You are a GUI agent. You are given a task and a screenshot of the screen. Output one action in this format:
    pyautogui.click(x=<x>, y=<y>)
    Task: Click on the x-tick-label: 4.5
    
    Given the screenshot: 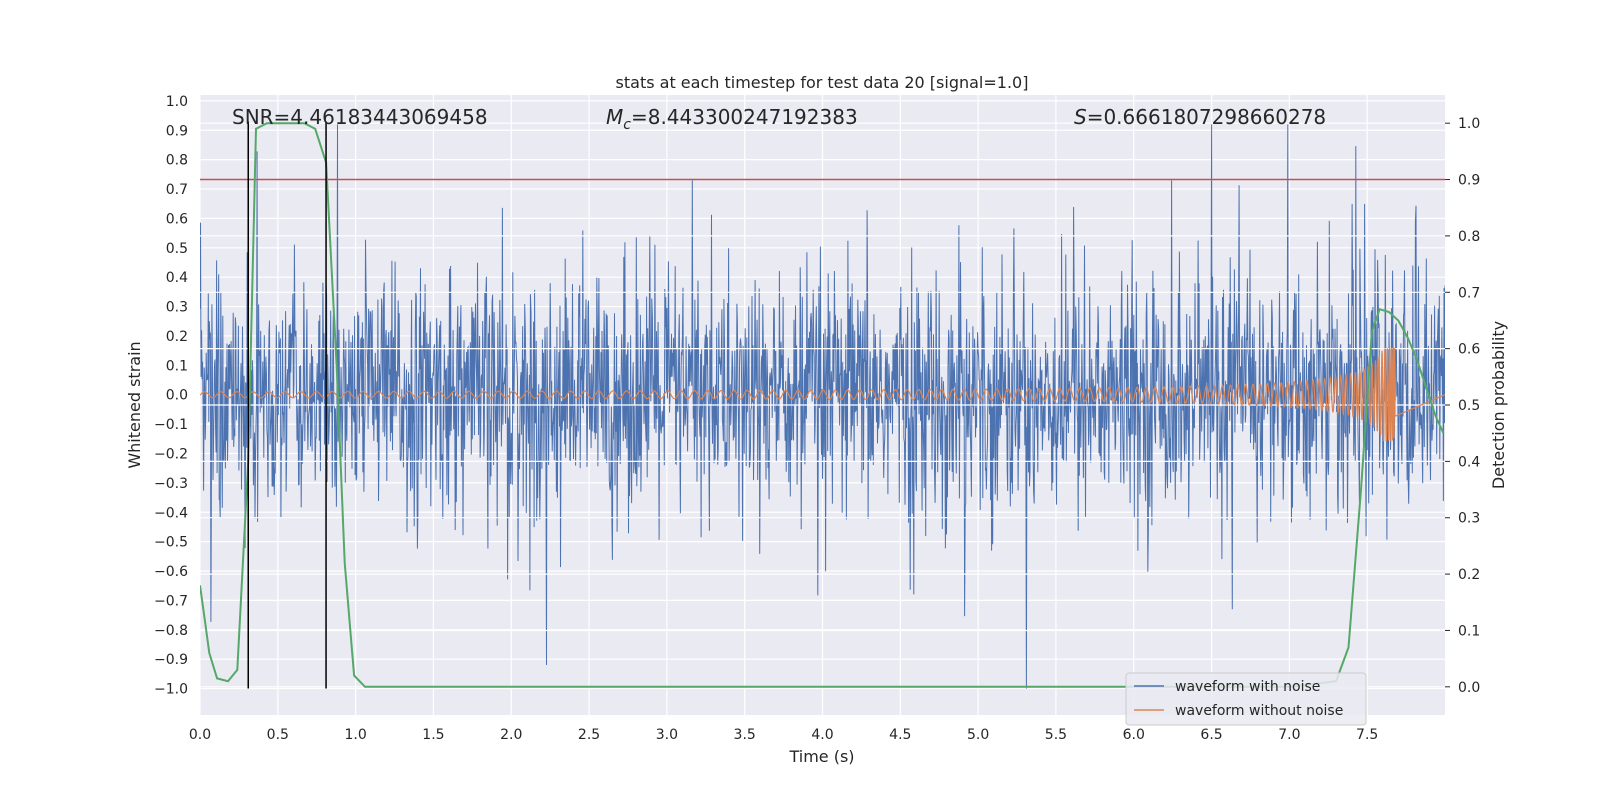 What is the action you would take?
    pyautogui.click(x=900, y=735)
    